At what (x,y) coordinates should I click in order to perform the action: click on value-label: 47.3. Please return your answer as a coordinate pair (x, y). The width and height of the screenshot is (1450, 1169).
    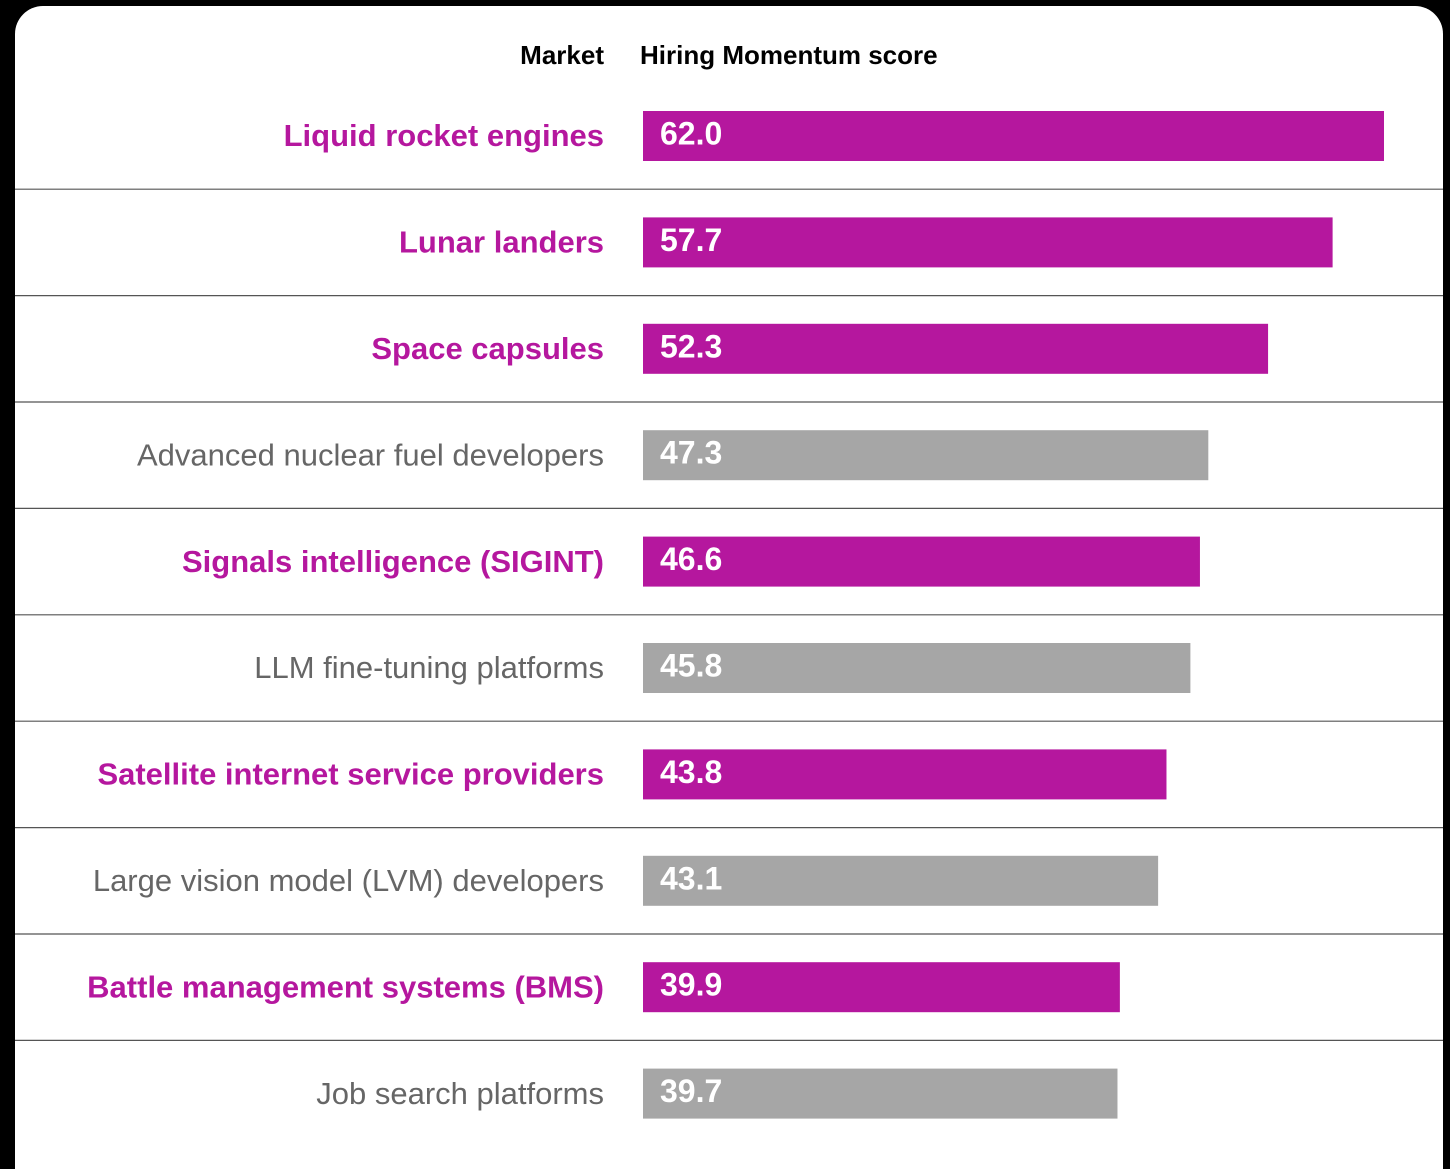
    Looking at the image, I should click on (691, 453).